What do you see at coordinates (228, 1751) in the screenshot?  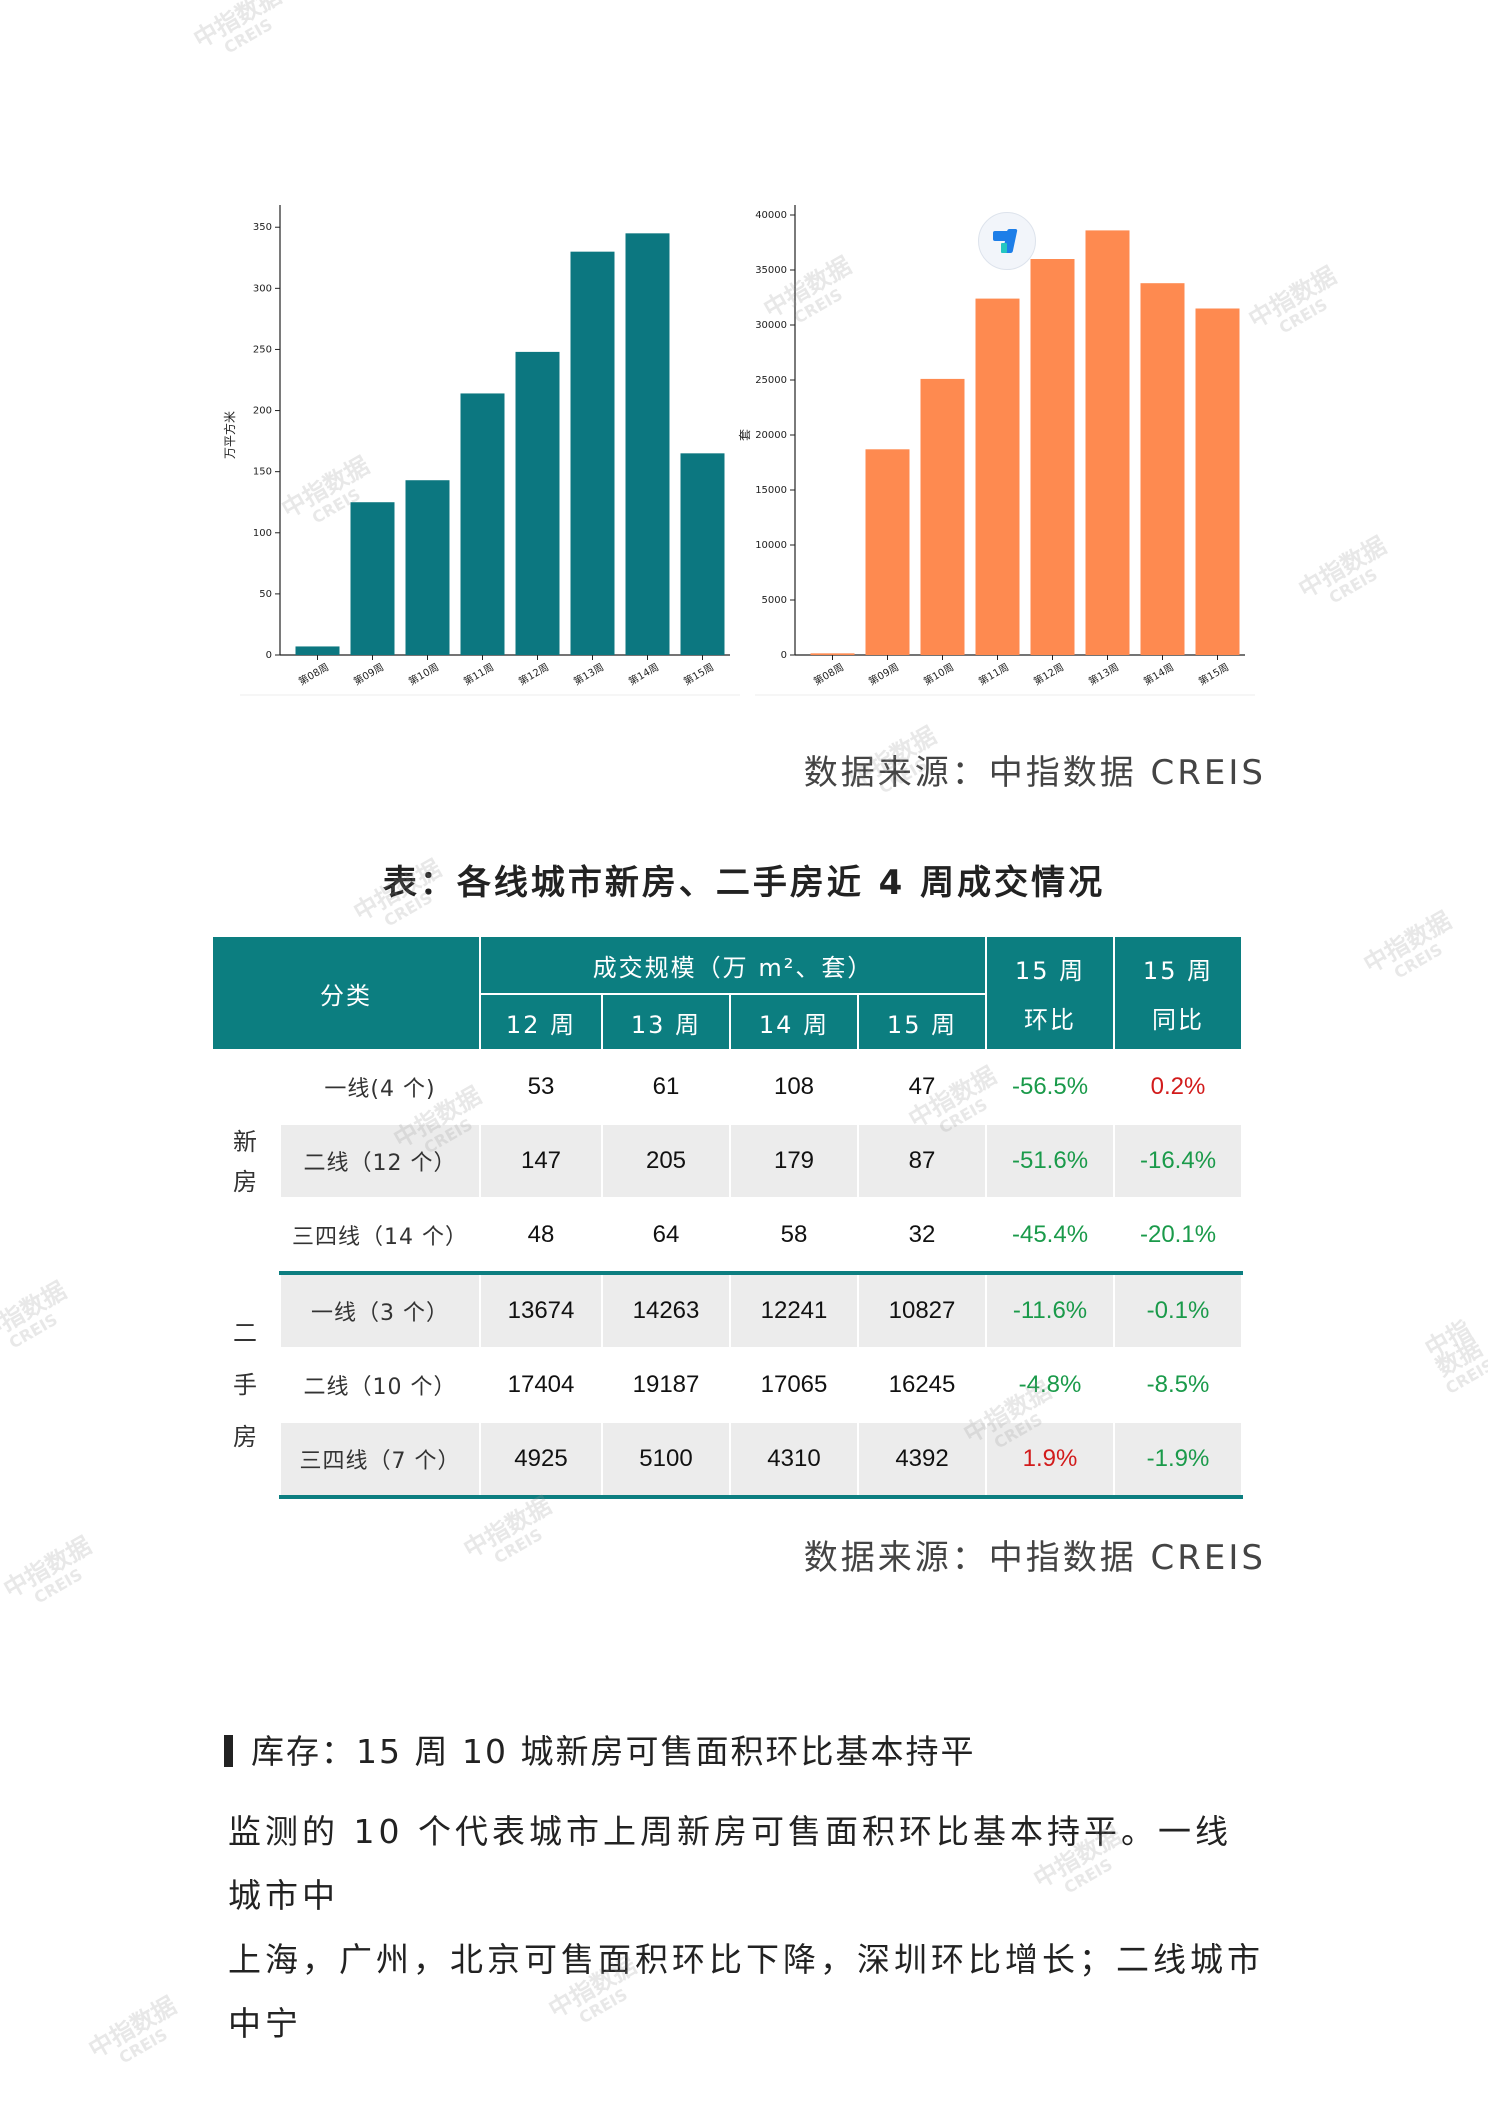 I see `heading-bar-icon` at bounding box center [228, 1751].